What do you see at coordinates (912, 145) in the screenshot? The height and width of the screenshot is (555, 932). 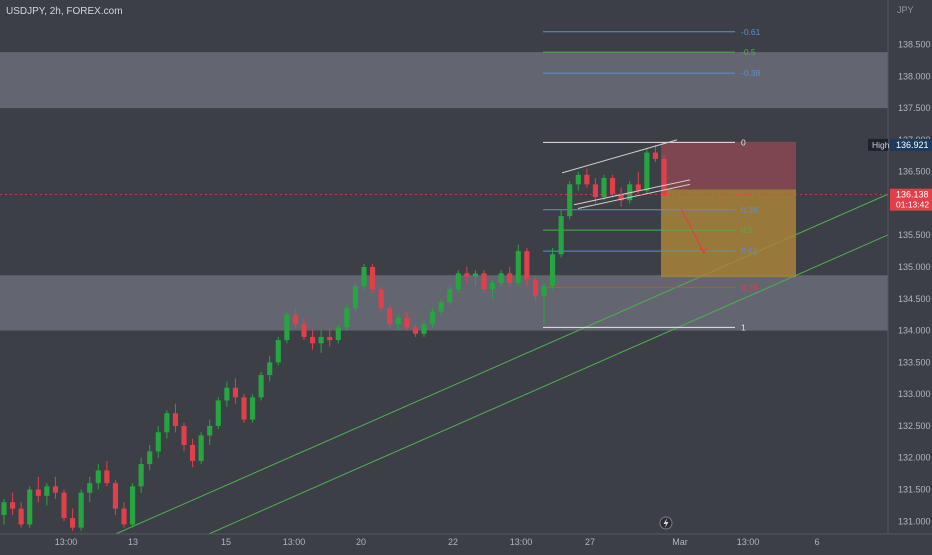 I see `high-value-text: 136.921` at bounding box center [912, 145].